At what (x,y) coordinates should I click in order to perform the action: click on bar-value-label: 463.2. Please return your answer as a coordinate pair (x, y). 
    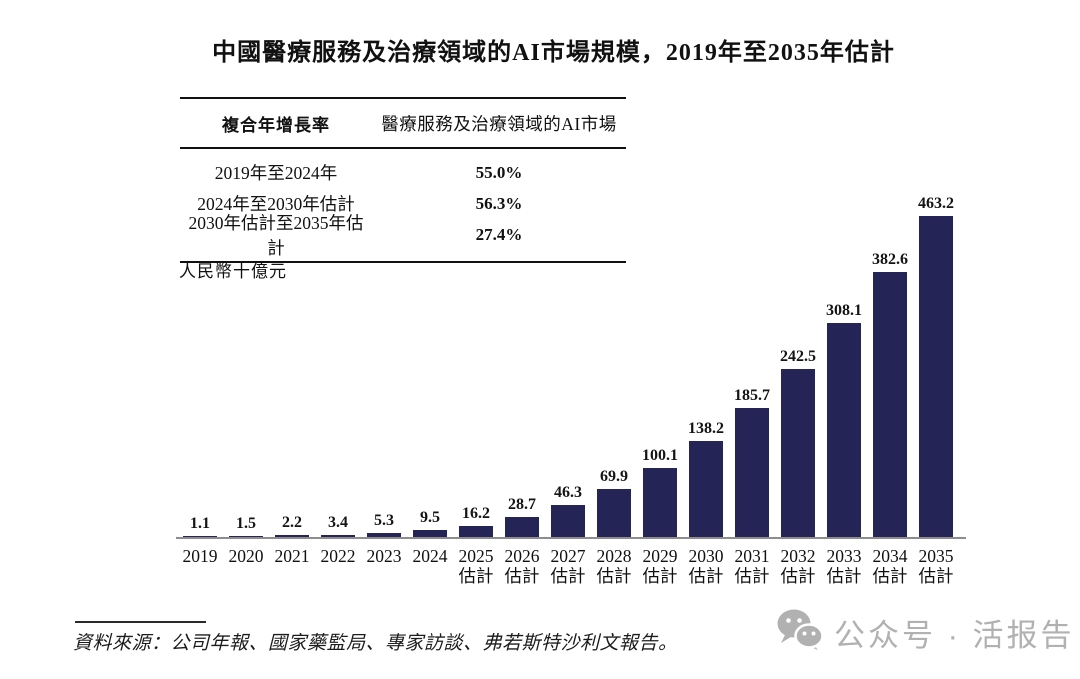
    Looking at the image, I should click on (936, 203).